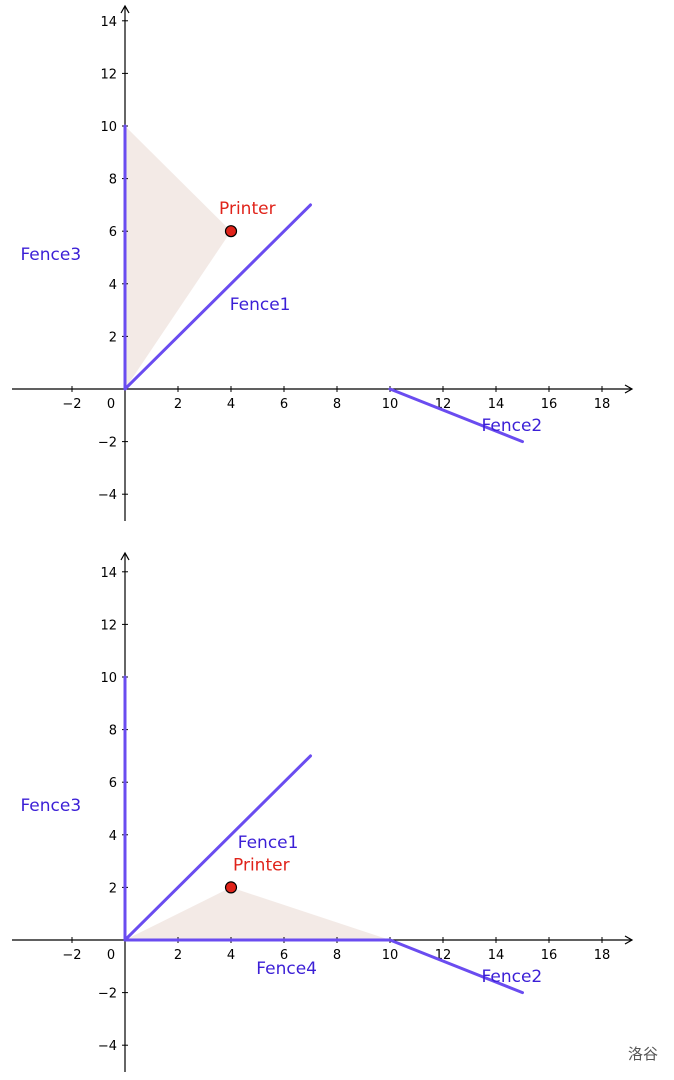 Image resolution: width=674 pixels, height=1080 pixels. What do you see at coordinates (286, 969) in the screenshot?
I see `fence-label: Fence4` at bounding box center [286, 969].